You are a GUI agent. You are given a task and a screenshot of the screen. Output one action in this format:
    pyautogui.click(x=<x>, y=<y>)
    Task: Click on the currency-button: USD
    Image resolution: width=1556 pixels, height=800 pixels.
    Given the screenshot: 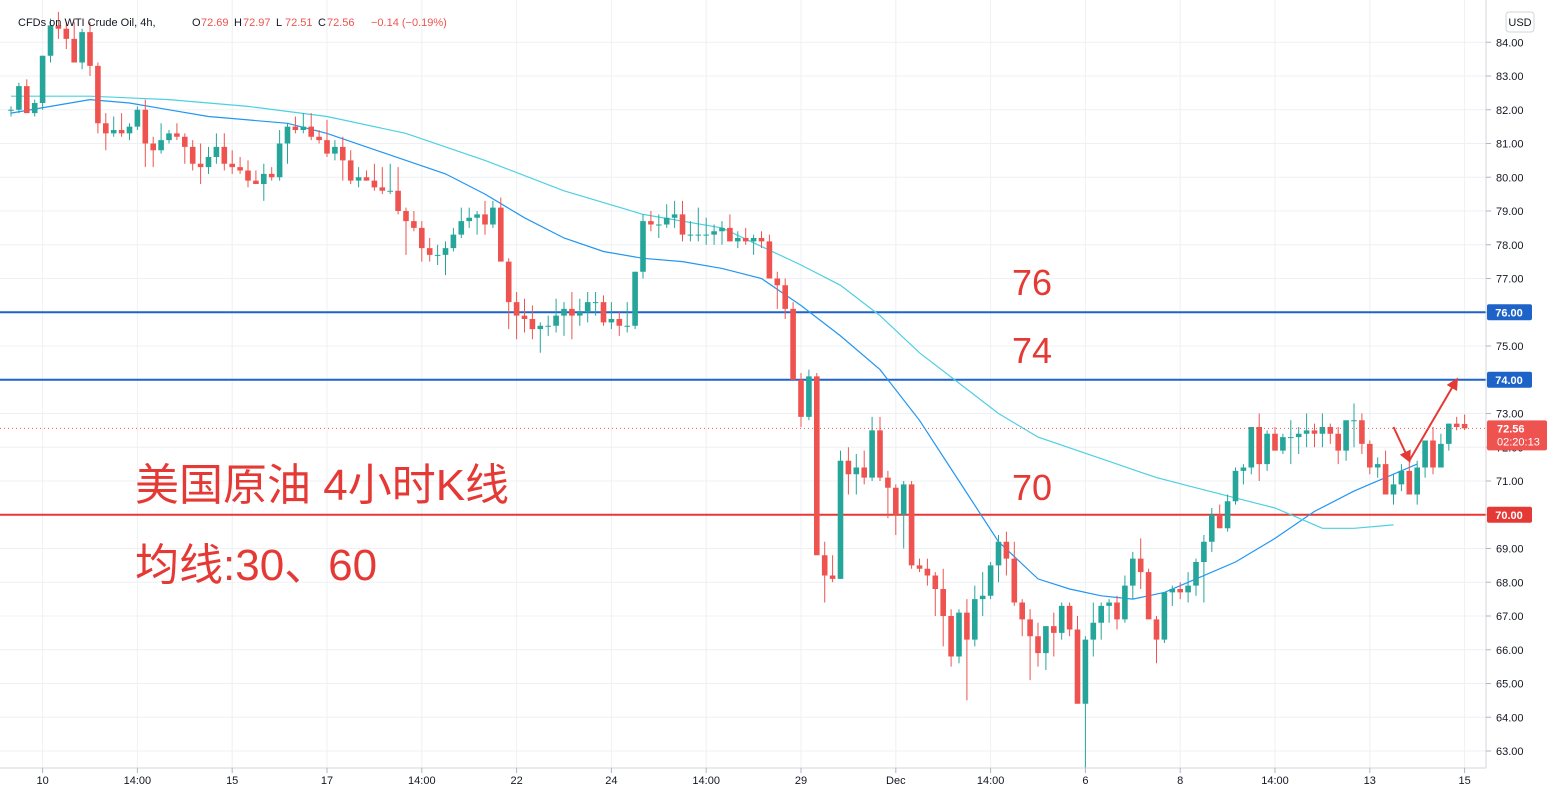 What is the action you would take?
    pyautogui.click(x=1520, y=22)
    